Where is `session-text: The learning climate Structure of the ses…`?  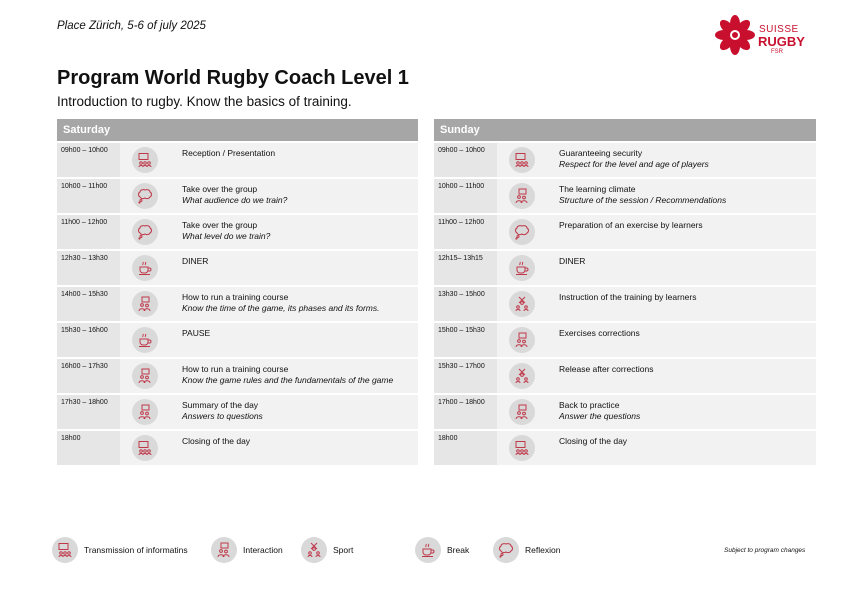
session-text: The learning climate Structure of the ses… is located at coordinates (642, 195).